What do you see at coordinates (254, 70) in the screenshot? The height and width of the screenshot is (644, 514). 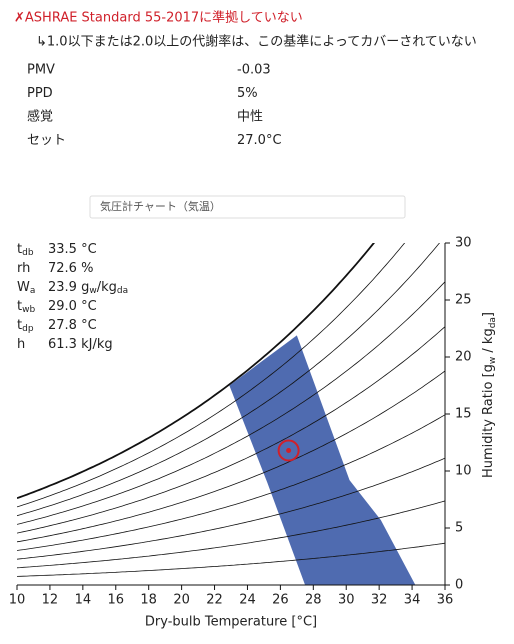 I see `result-value: -0.03` at bounding box center [254, 70].